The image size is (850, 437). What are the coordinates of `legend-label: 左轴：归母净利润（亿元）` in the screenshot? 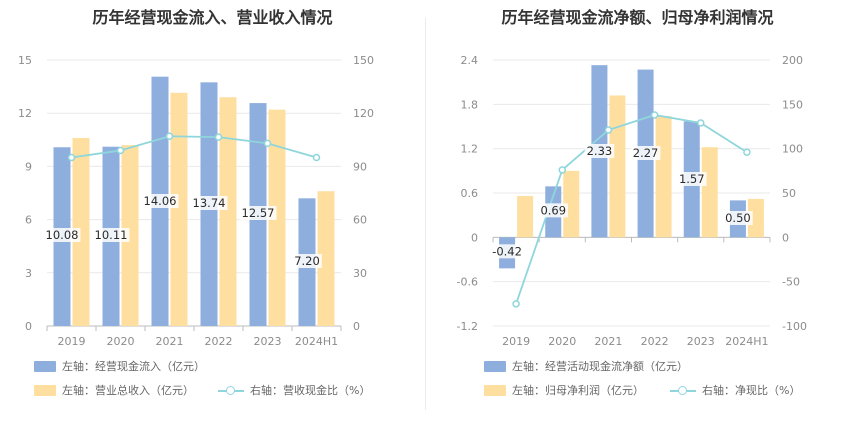 It's located at (578, 390).